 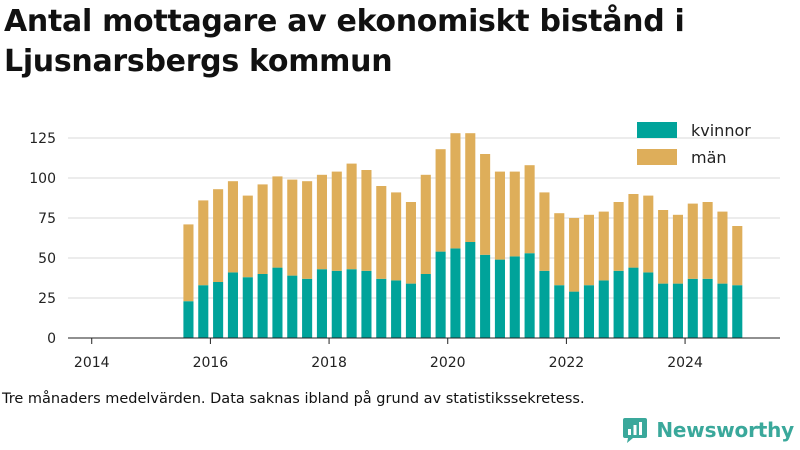 I want to click on y-tick-label: 75, so click(x=47, y=219).